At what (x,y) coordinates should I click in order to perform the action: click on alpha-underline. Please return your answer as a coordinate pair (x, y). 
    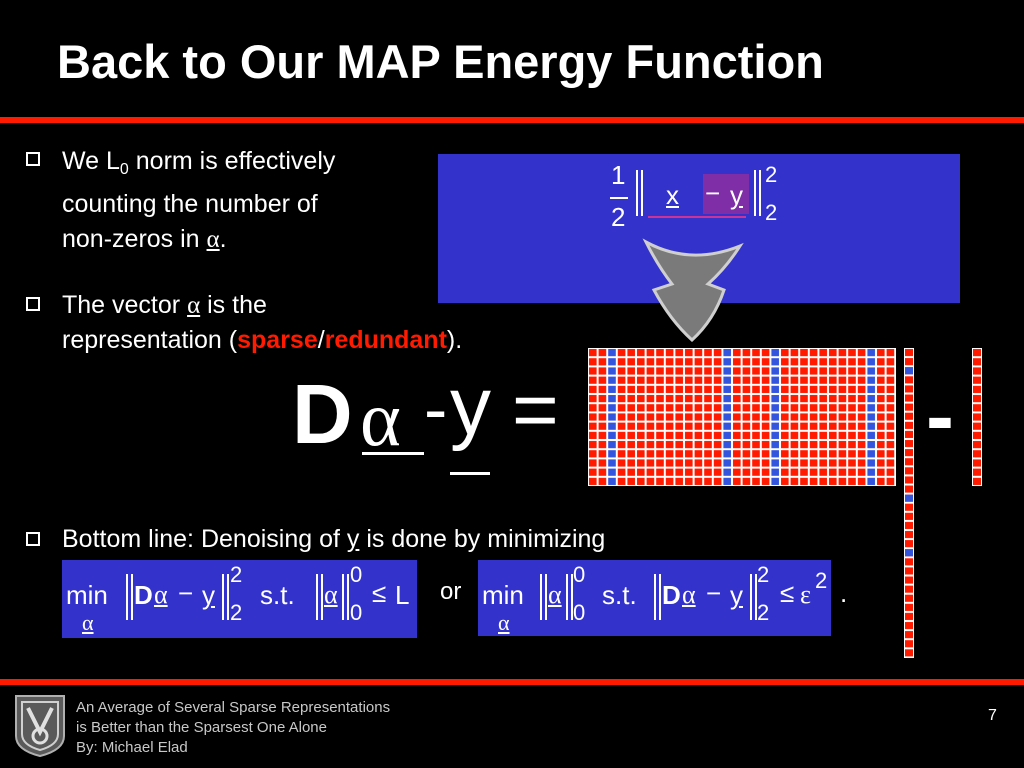
    Looking at the image, I should click on (393, 453).